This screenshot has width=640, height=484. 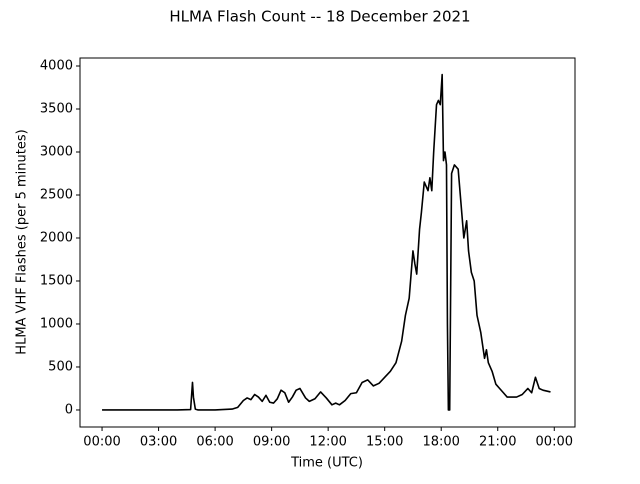 What do you see at coordinates (56, 237) in the screenshot?
I see `y-tick-label: 2000` at bounding box center [56, 237].